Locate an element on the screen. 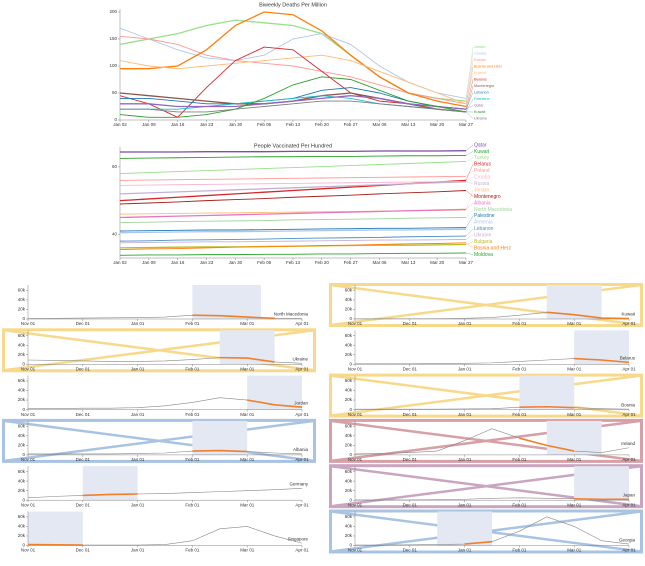  legend-label: Moldova is located at coordinates (483, 255).